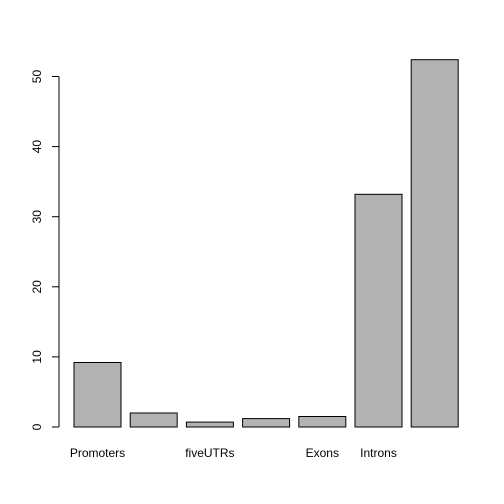 This screenshot has height=504, width=504. I want to click on x-tick-label-4: Exons, so click(322, 453).